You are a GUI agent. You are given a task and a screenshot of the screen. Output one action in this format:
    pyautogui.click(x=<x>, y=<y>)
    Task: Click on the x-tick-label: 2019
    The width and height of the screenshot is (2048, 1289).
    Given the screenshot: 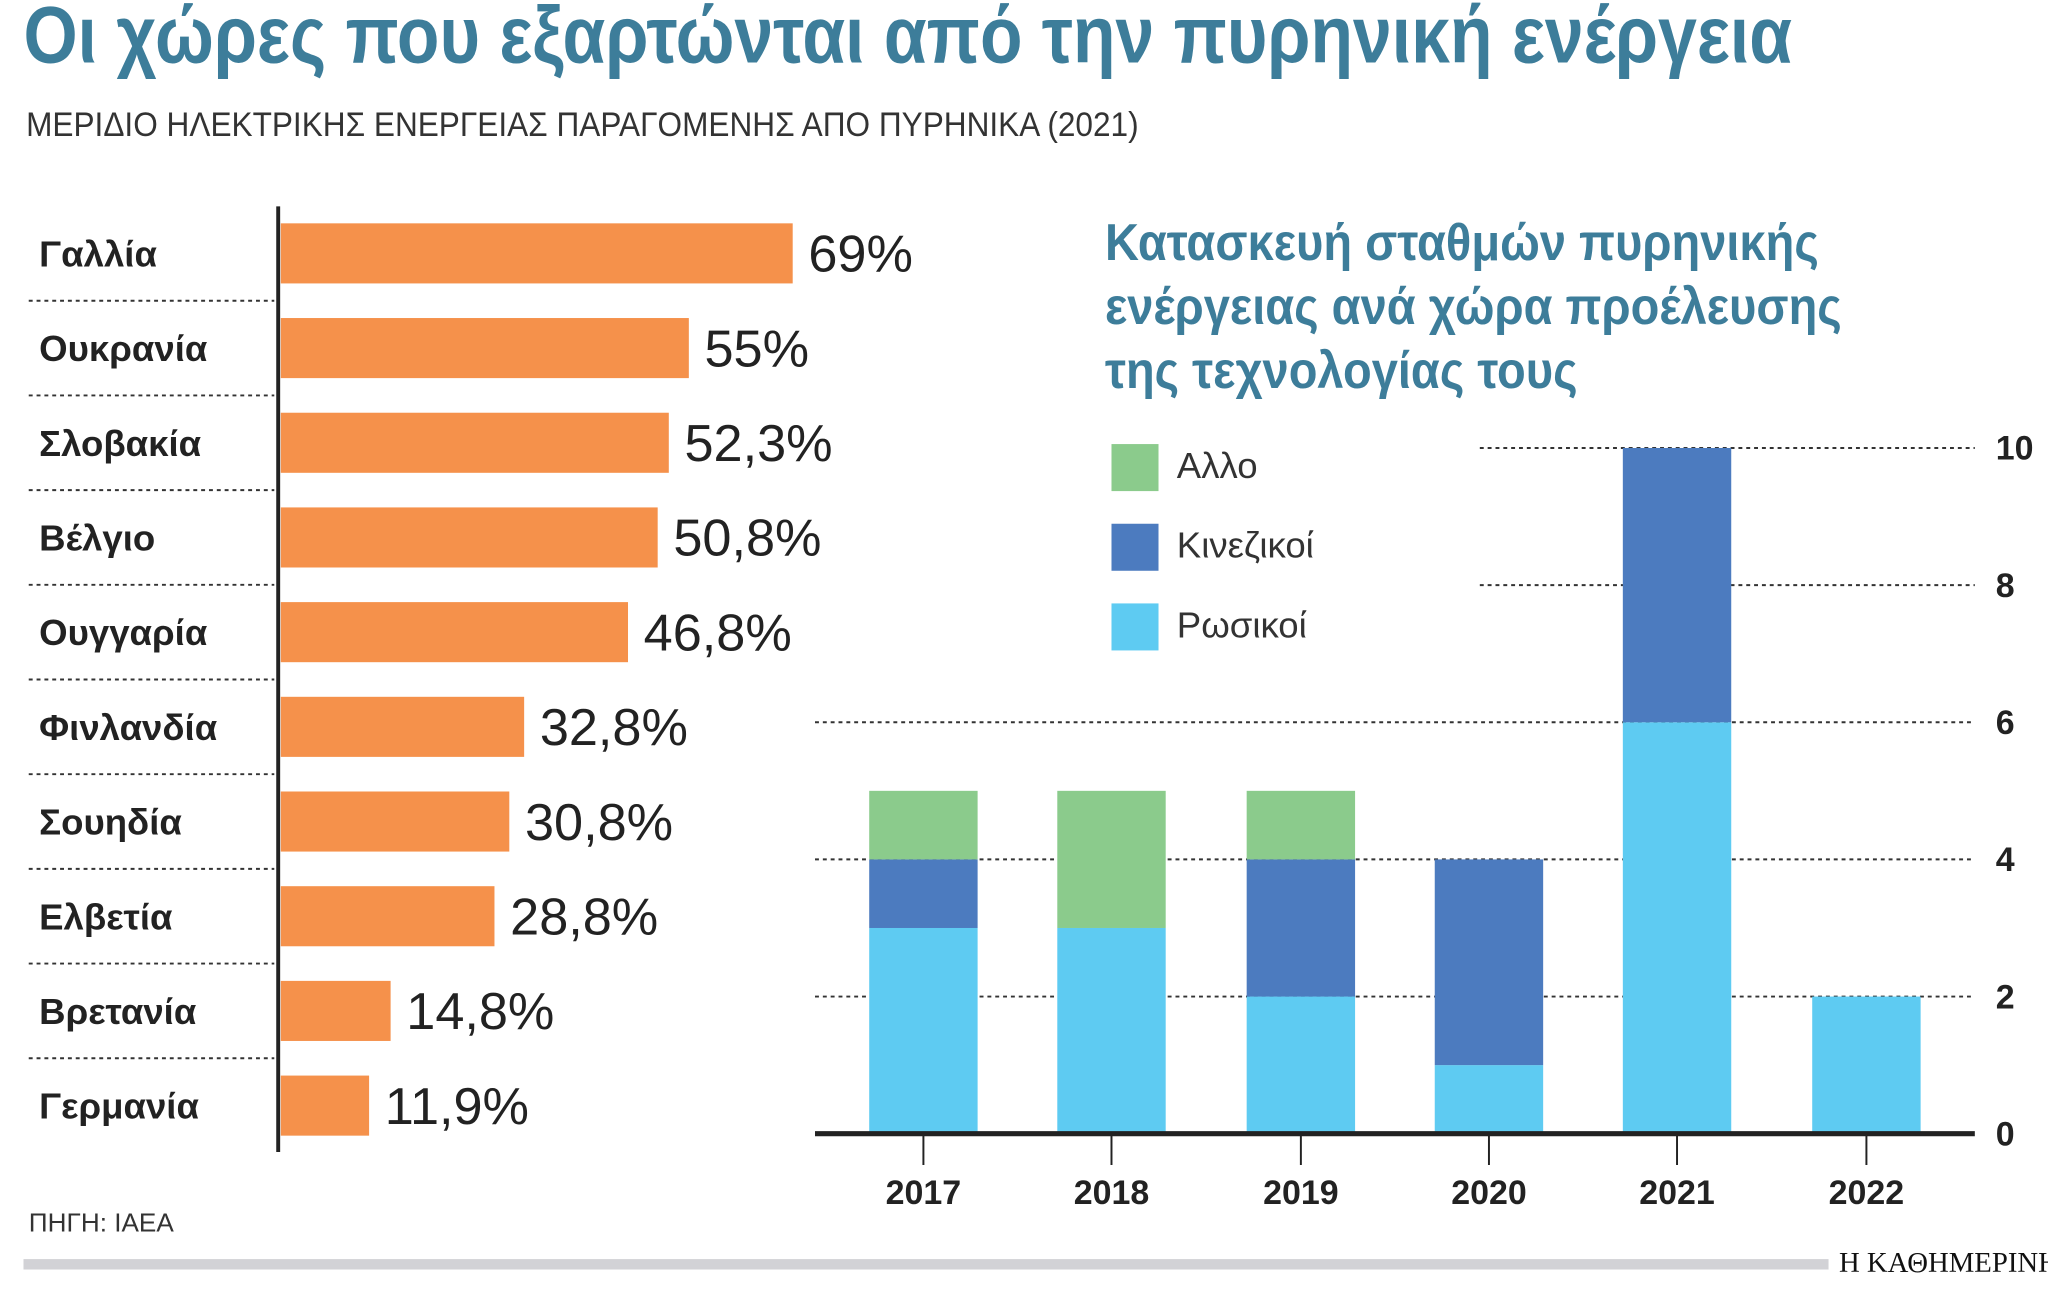 What is the action you would take?
    pyautogui.click(x=1301, y=1193)
    